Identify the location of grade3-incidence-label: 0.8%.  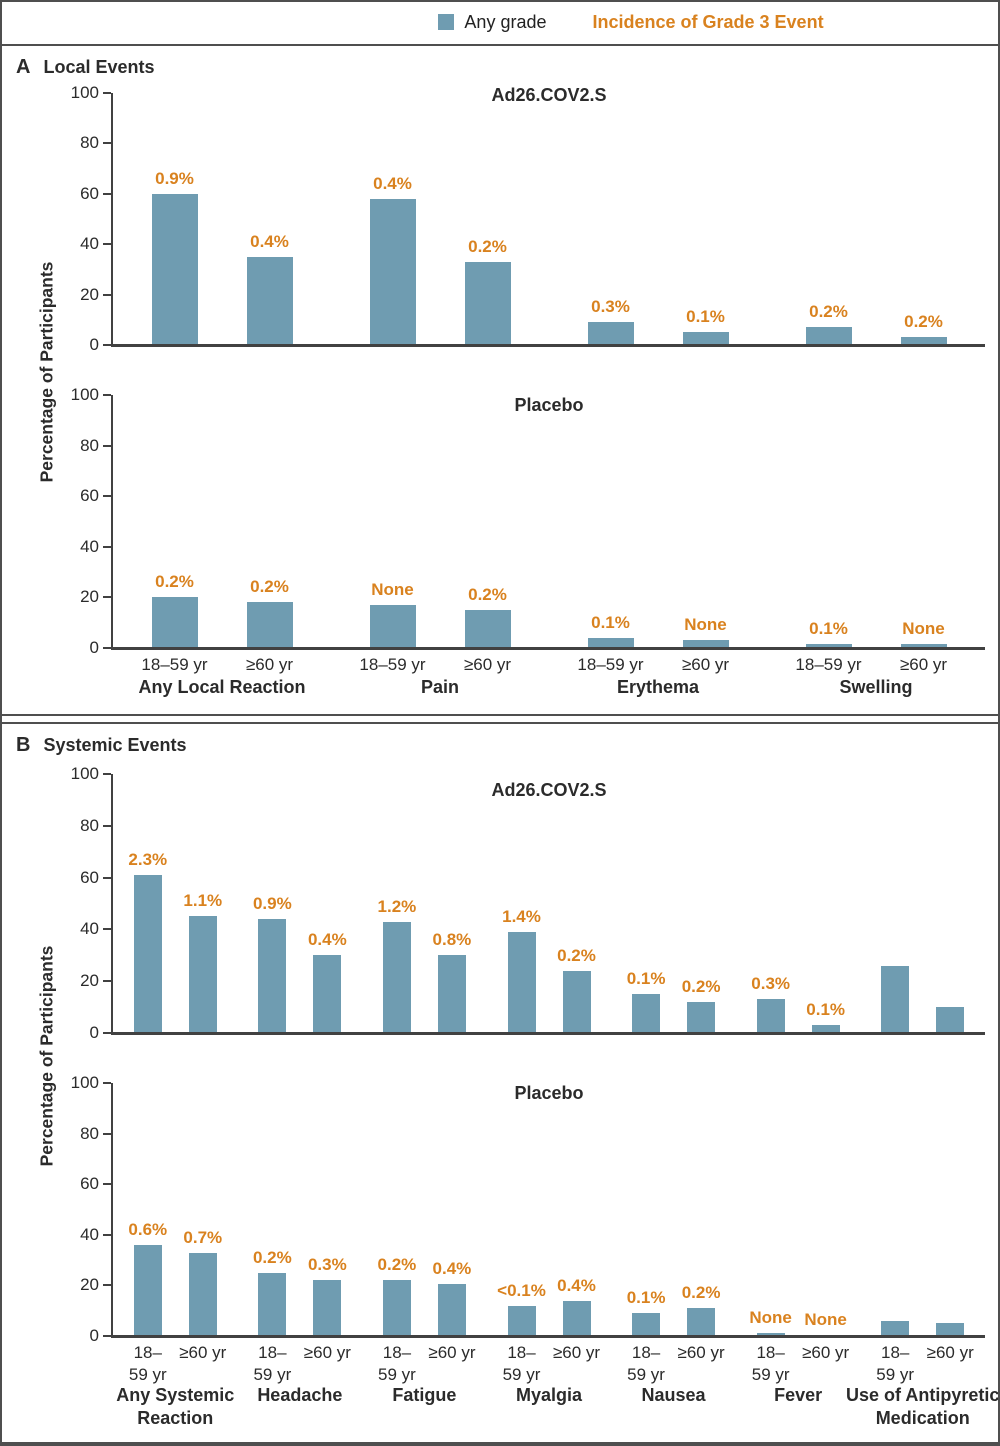
(452, 940).